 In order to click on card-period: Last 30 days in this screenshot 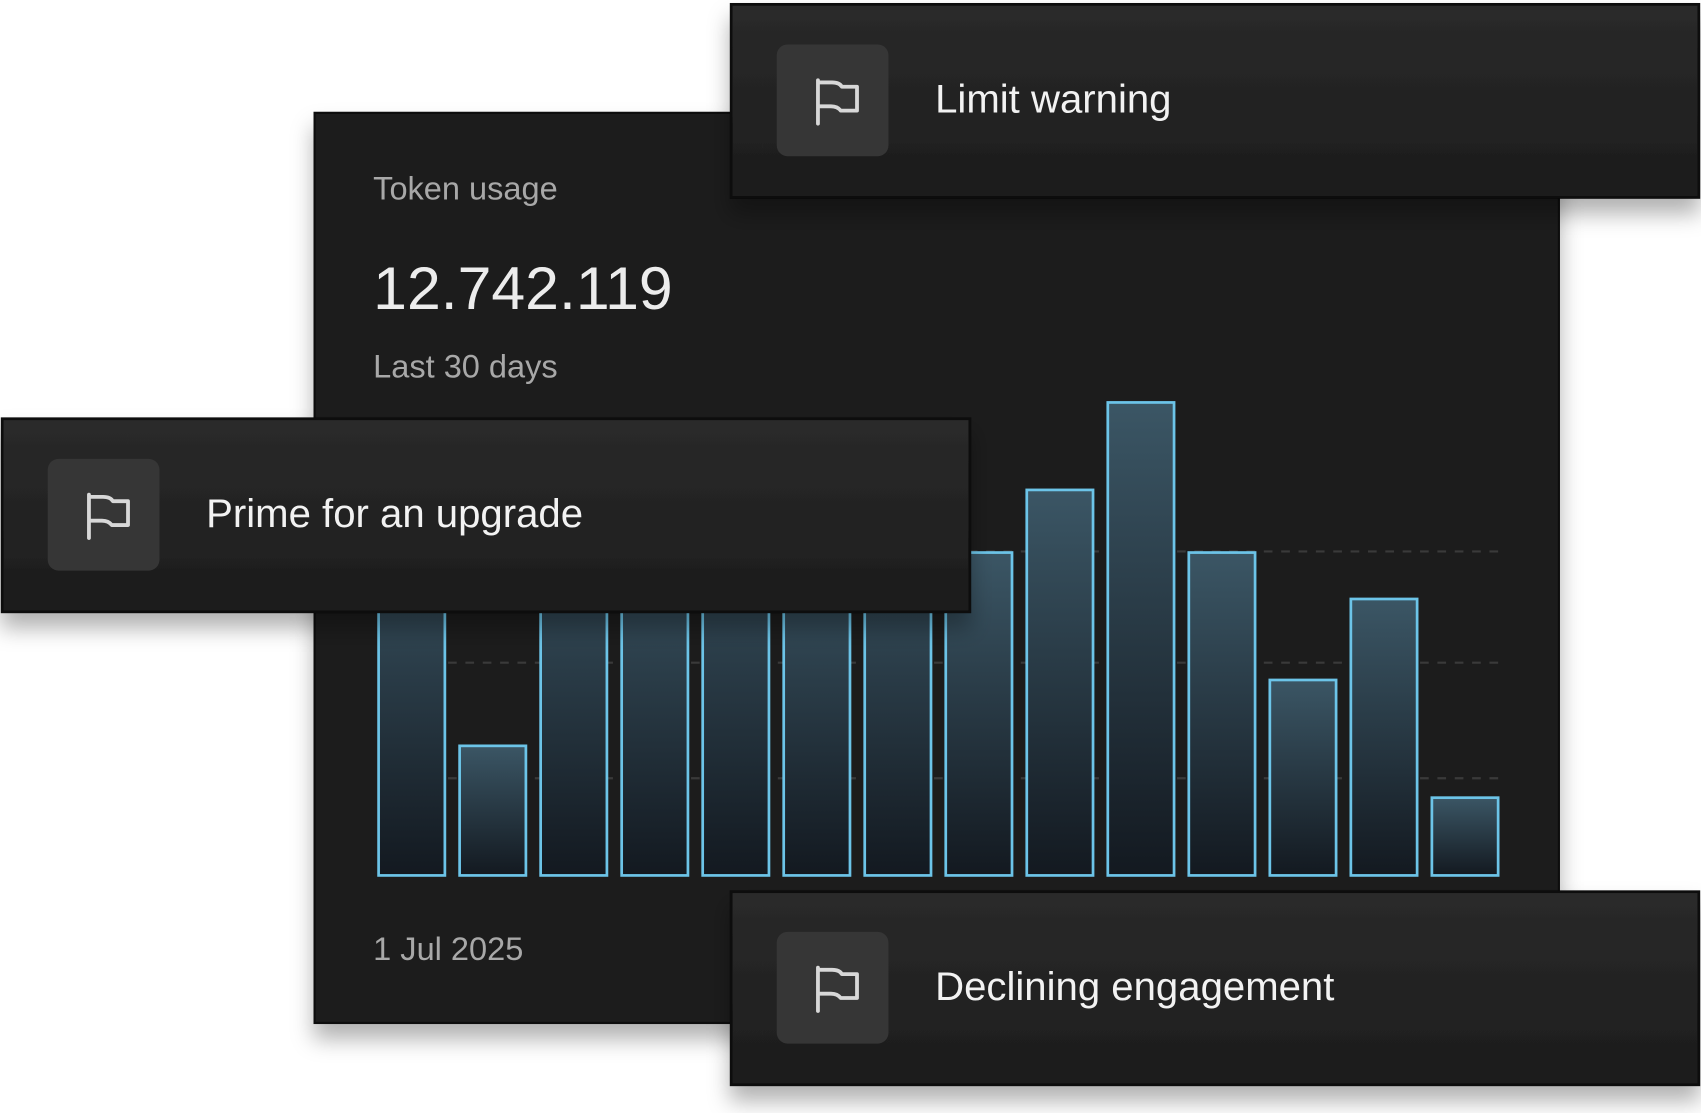, I will do `click(465, 366)`.